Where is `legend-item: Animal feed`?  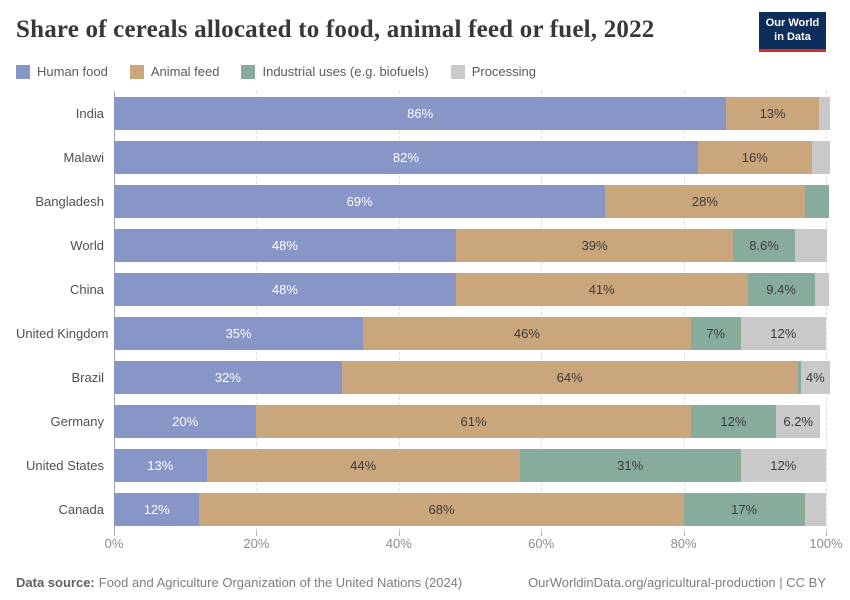
legend-item: Animal feed is located at coordinates (174, 71).